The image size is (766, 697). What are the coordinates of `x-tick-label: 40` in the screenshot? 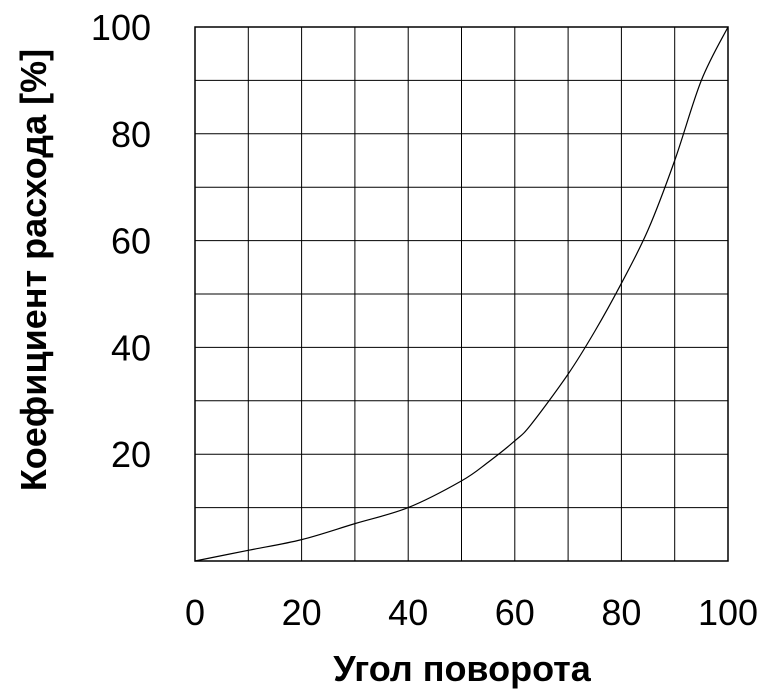 It's located at (408, 612).